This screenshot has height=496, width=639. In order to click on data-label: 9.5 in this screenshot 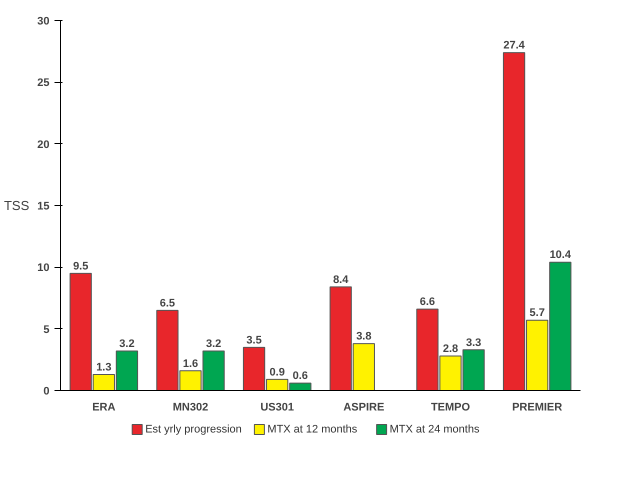, I will do `click(80, 266)`.